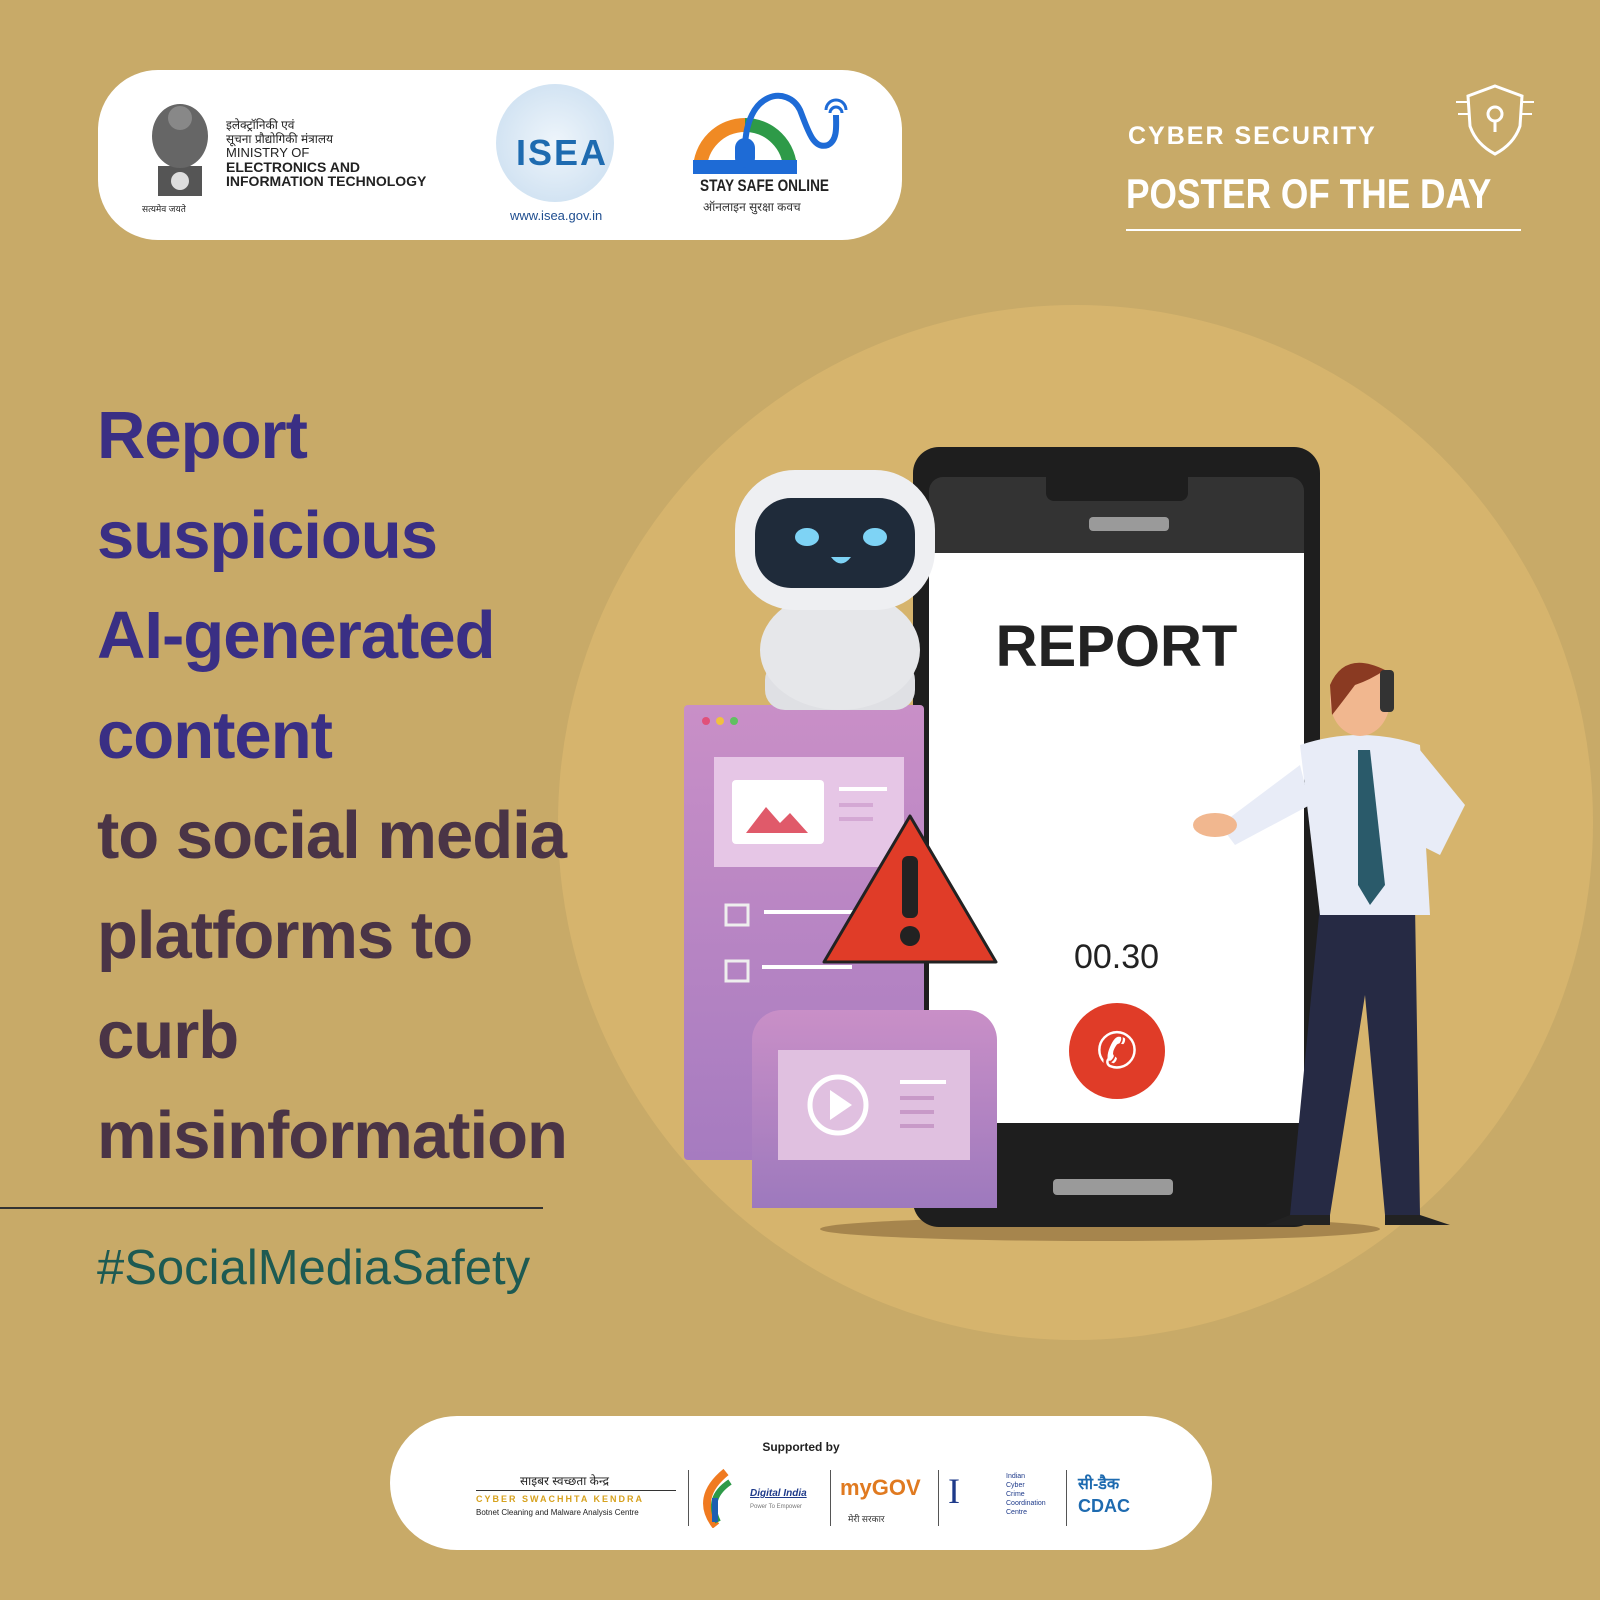 This screenshot has width=1600, height=1600. I want to click on phone-top, so click(1116, 515).